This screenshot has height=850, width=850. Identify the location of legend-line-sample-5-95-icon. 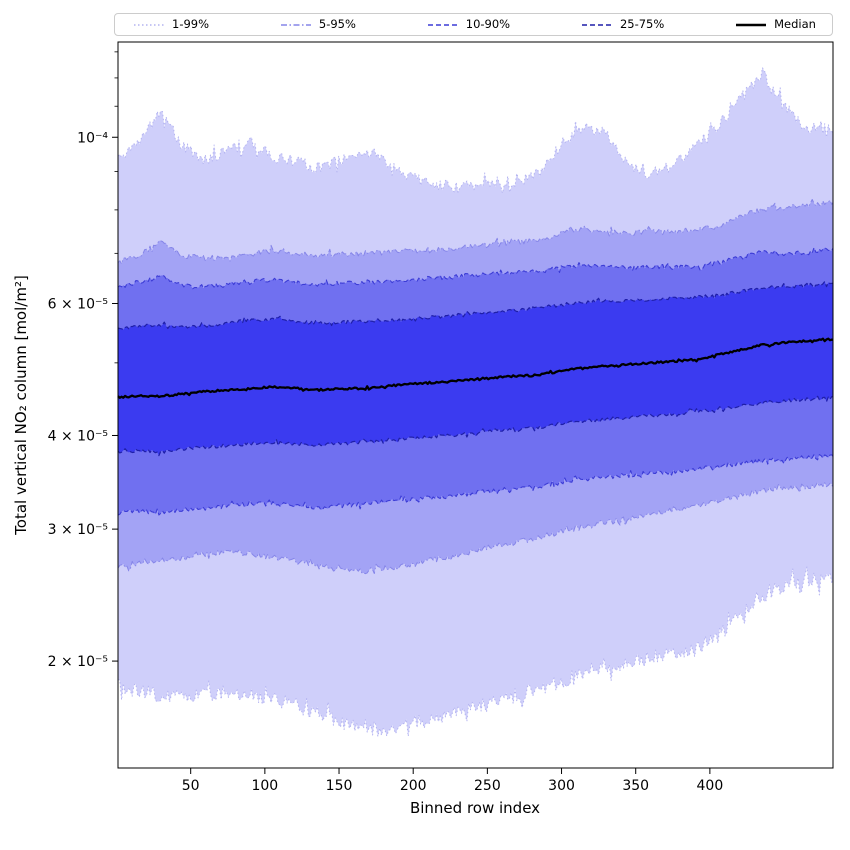
(295, 24).